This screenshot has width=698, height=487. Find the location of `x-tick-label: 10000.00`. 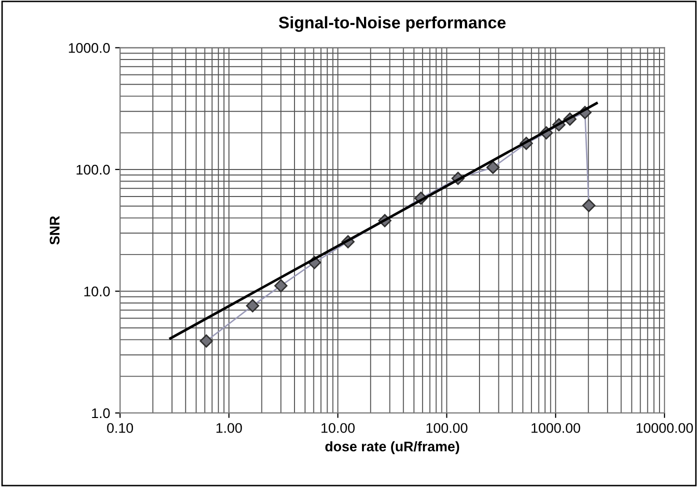

x-tick-label: 10000.00 is located at coordinates (664, 428).